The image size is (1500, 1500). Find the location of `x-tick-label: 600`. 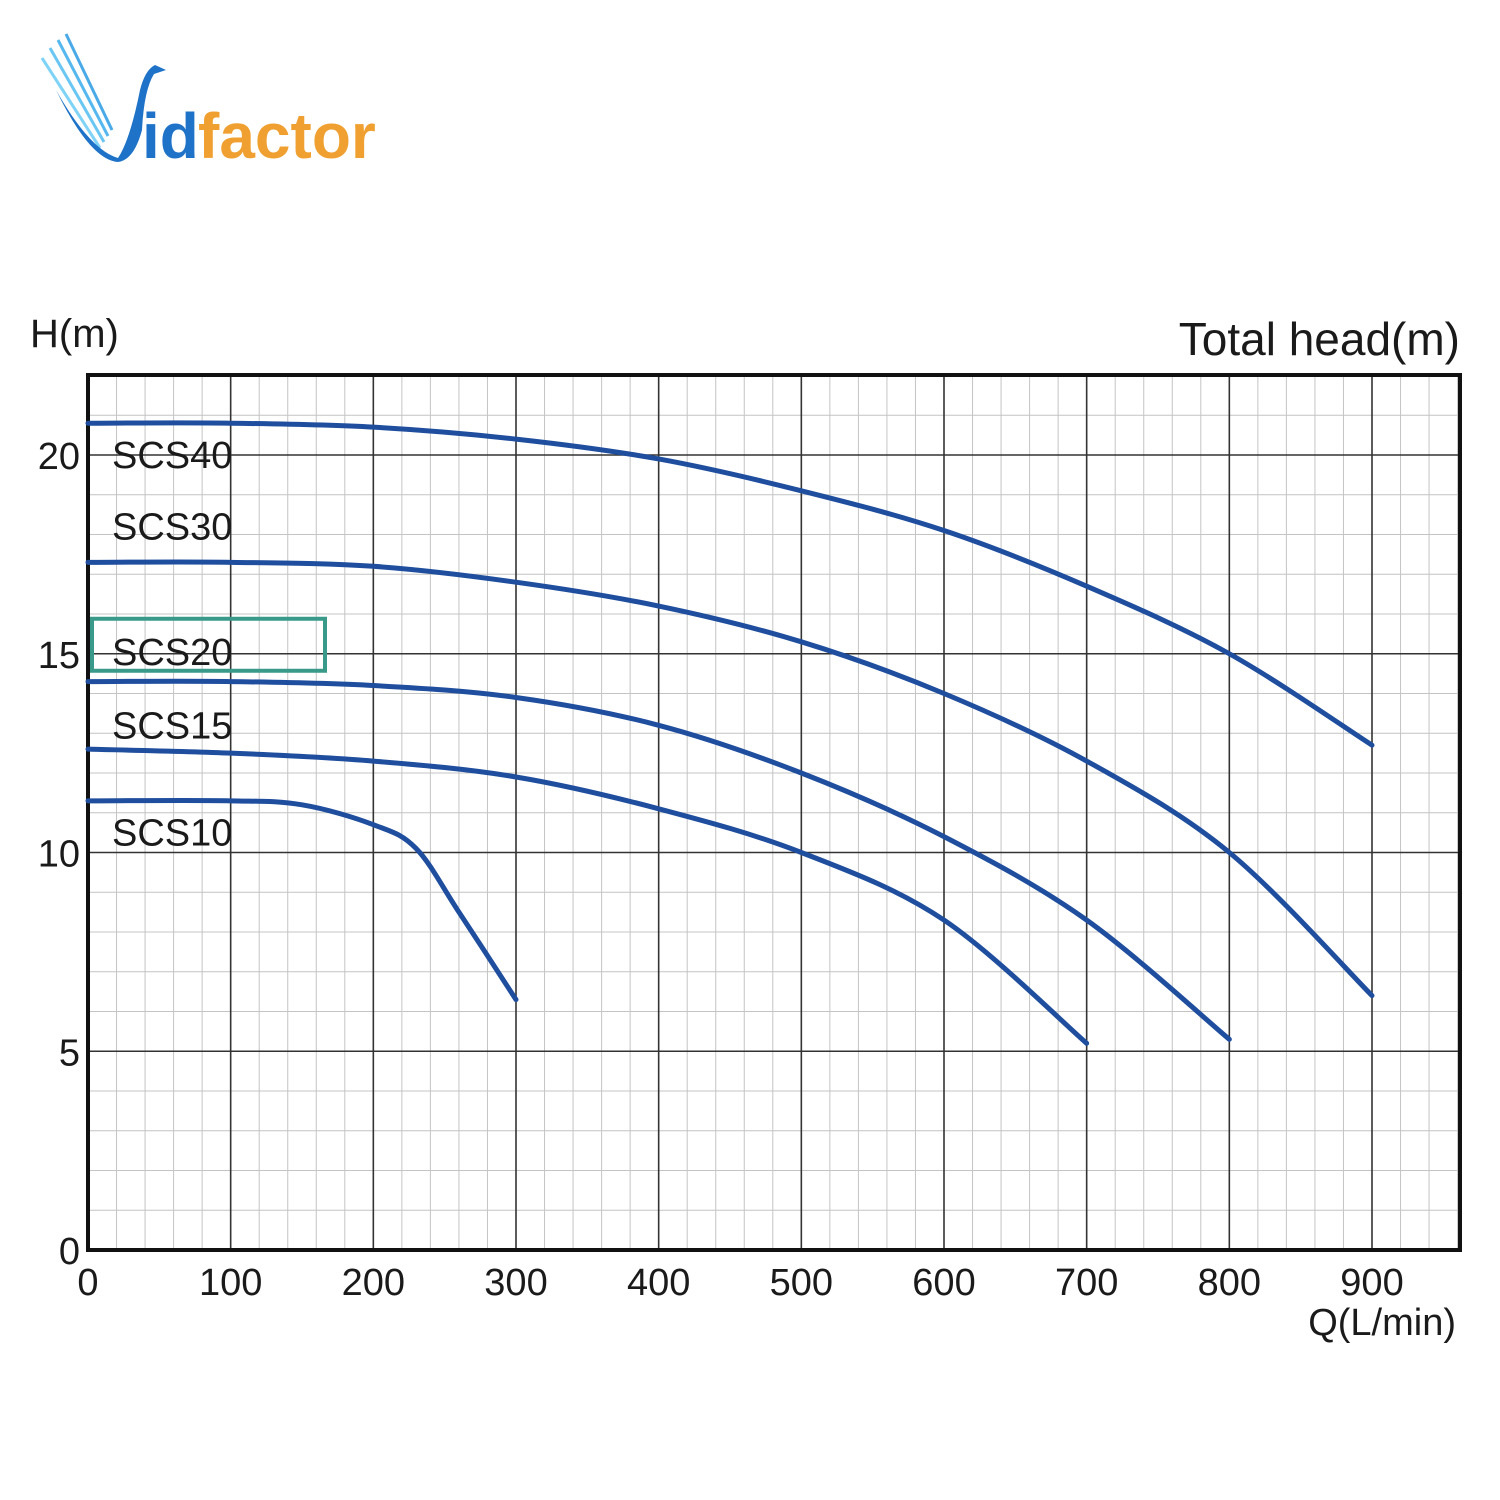

x-tick-label: 600 is located at coordinates (943, 1283).